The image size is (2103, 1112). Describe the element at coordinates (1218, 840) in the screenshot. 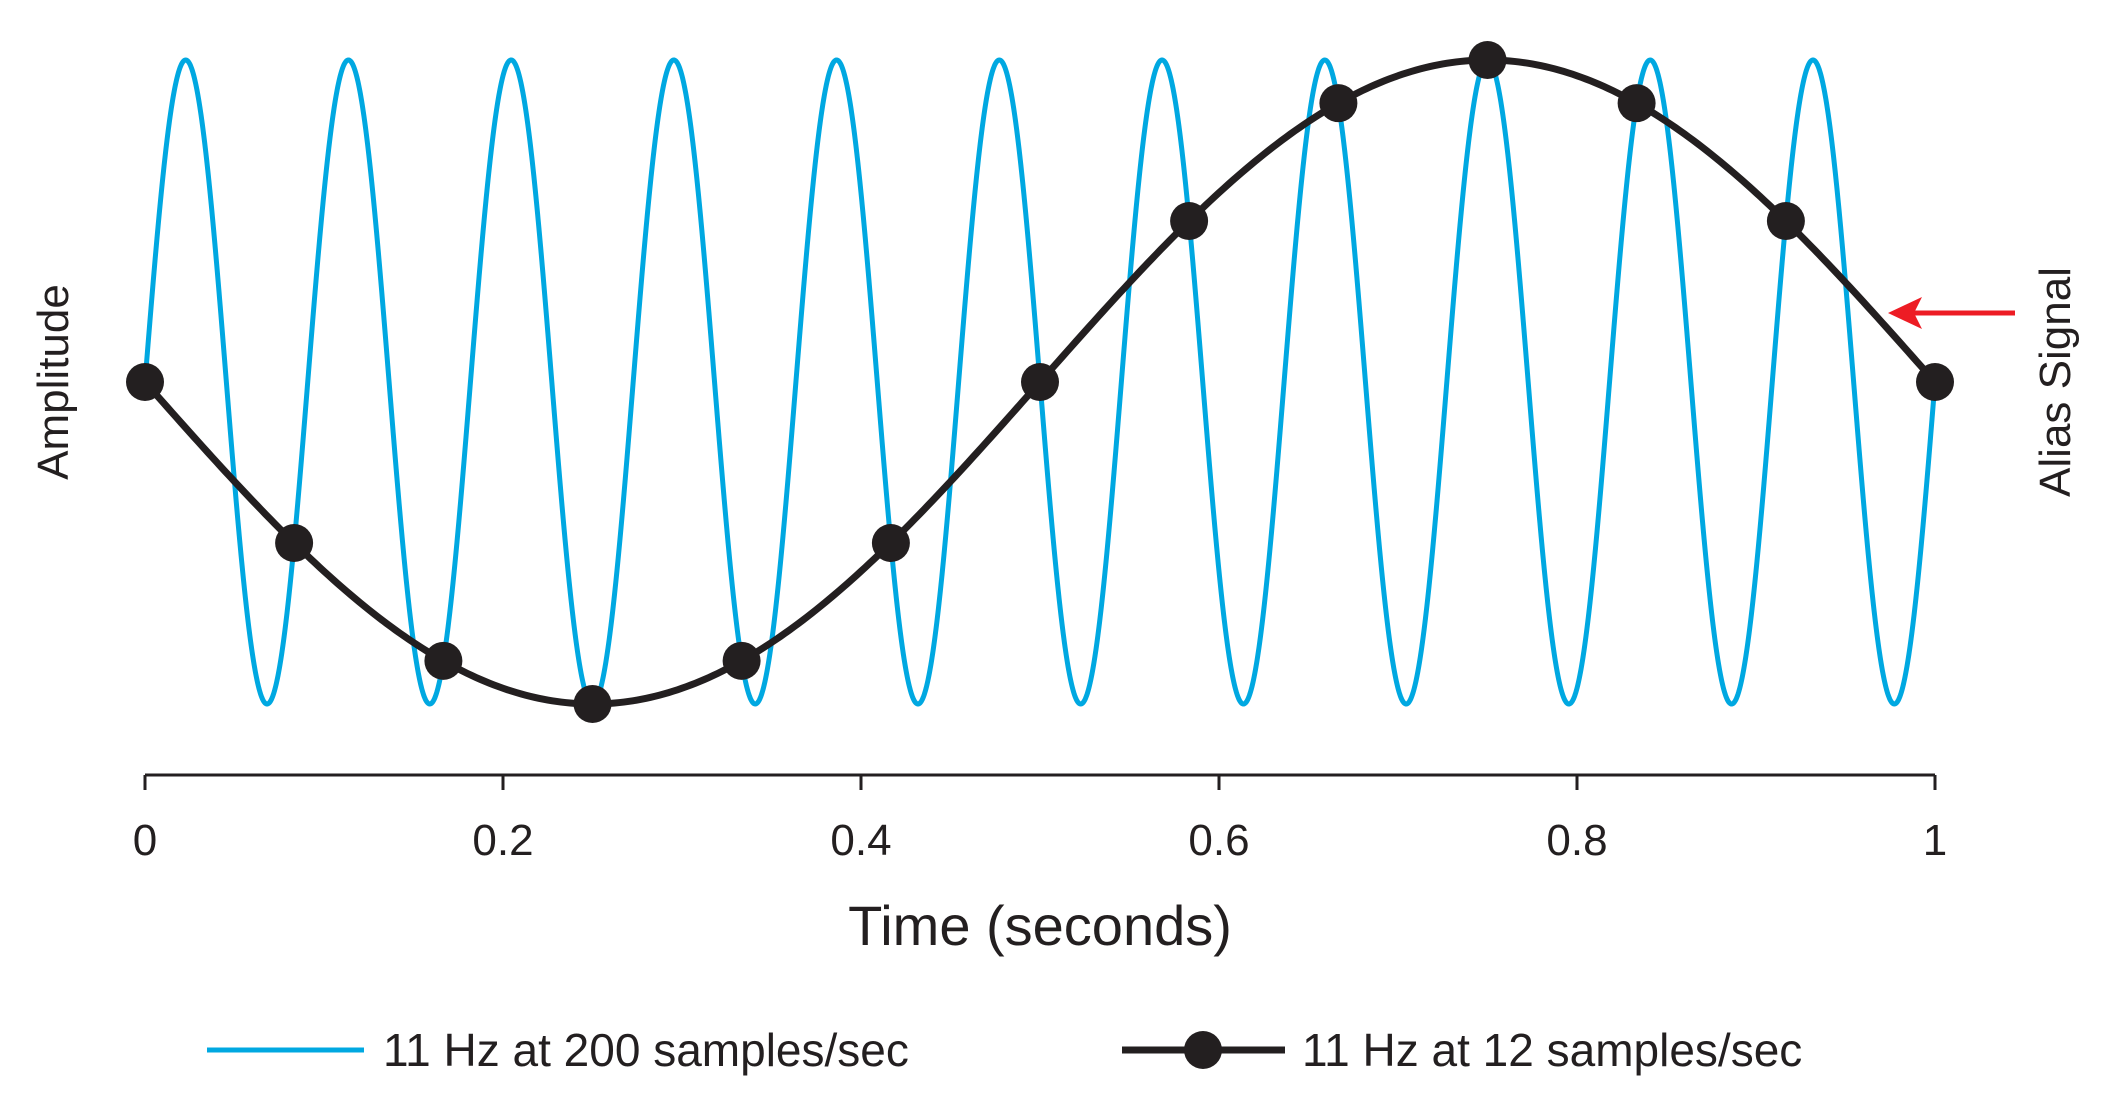

I see `x-tick-label: 0.6` at that location.